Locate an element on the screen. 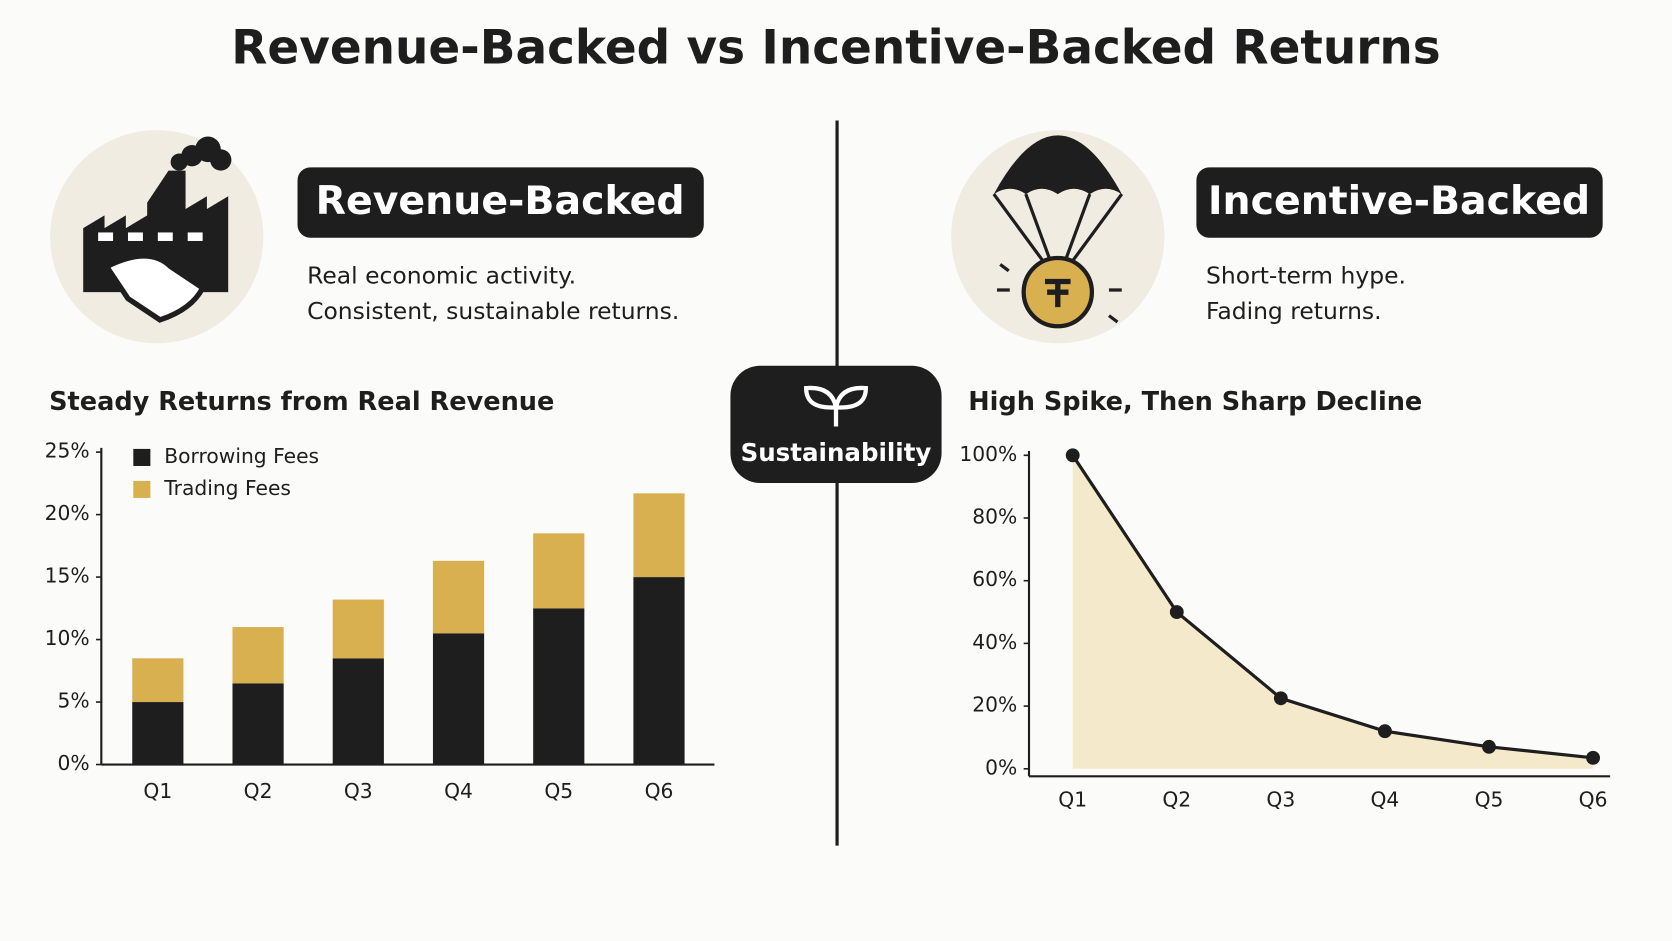 This screenshot has height=941, width=1672. desc: Fading returns. is located at coordinates (1294, 311).